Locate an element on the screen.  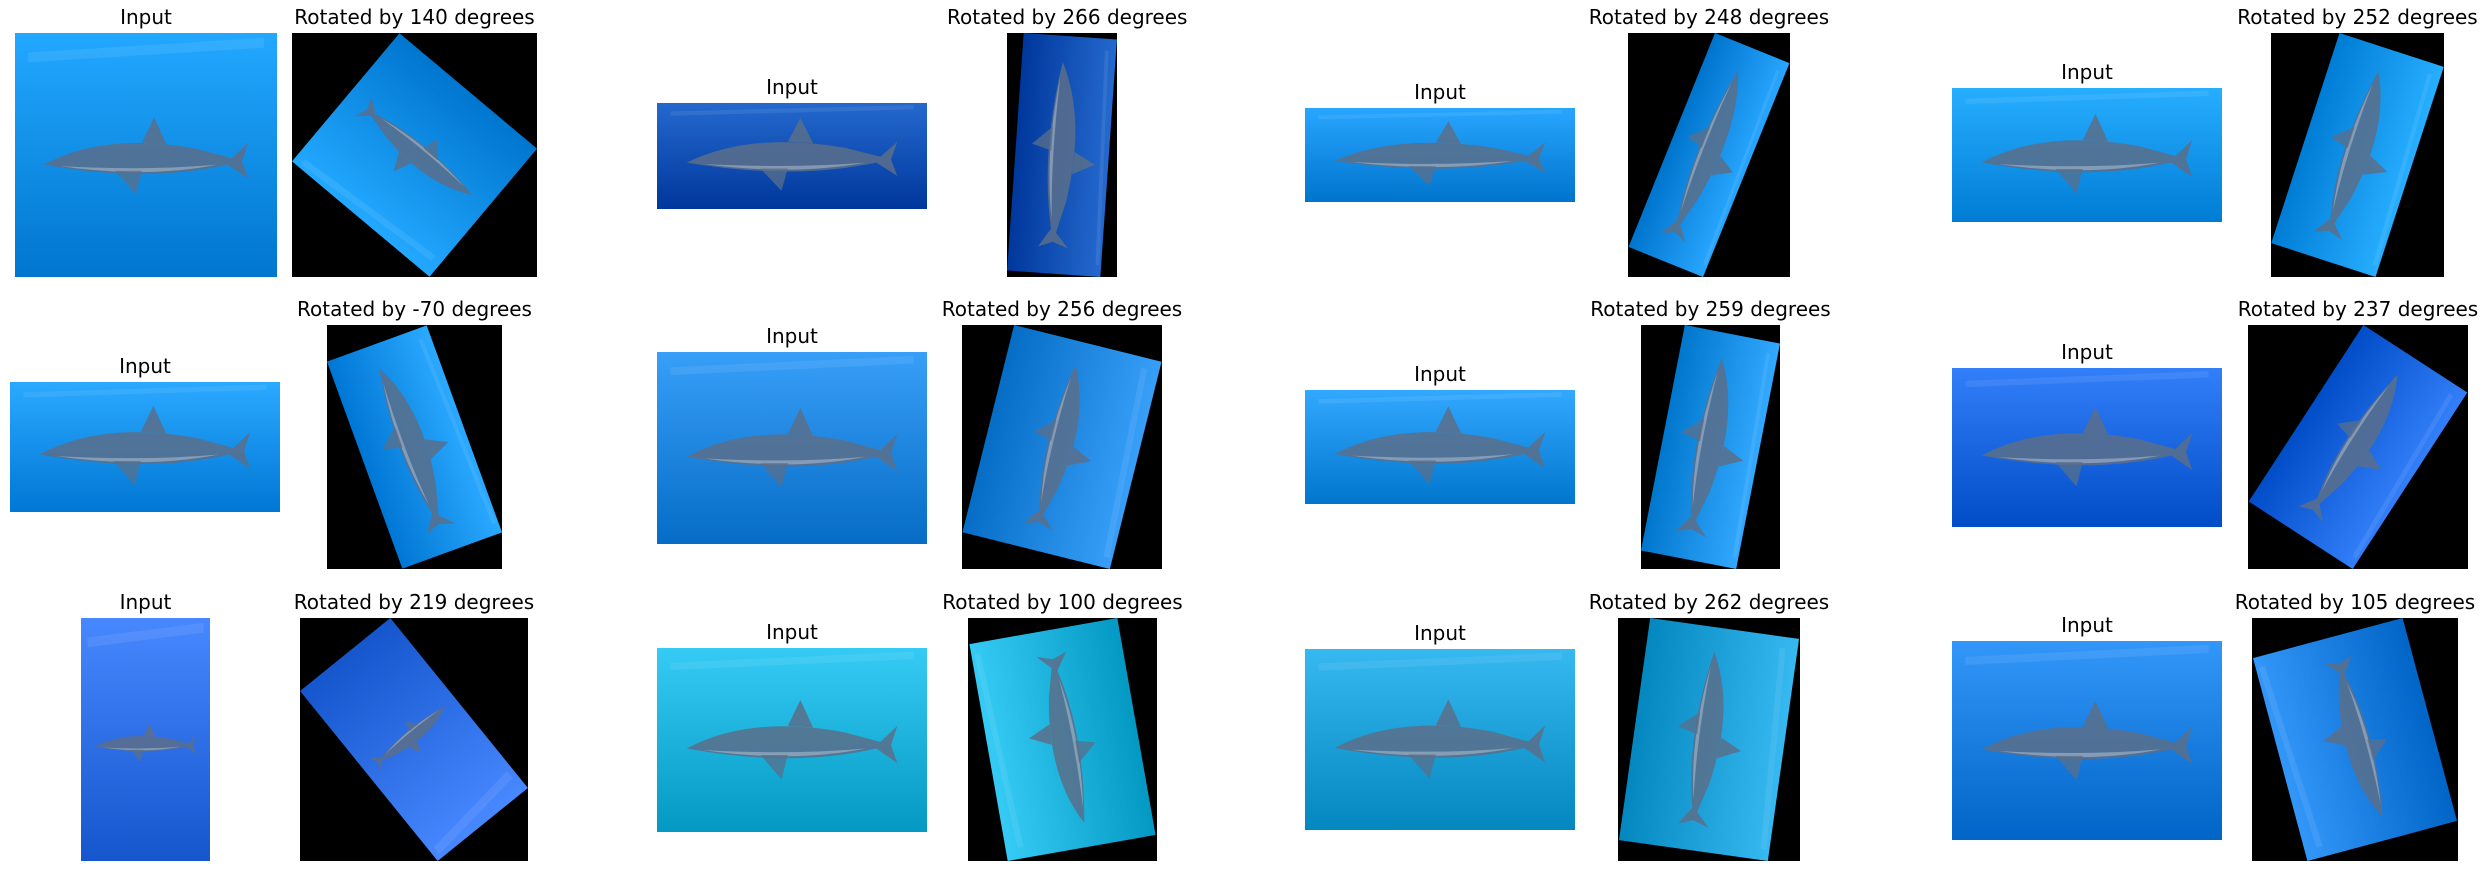
rotated-panel: Rotated by 100 degrees is located at coordinates (1062, 724).